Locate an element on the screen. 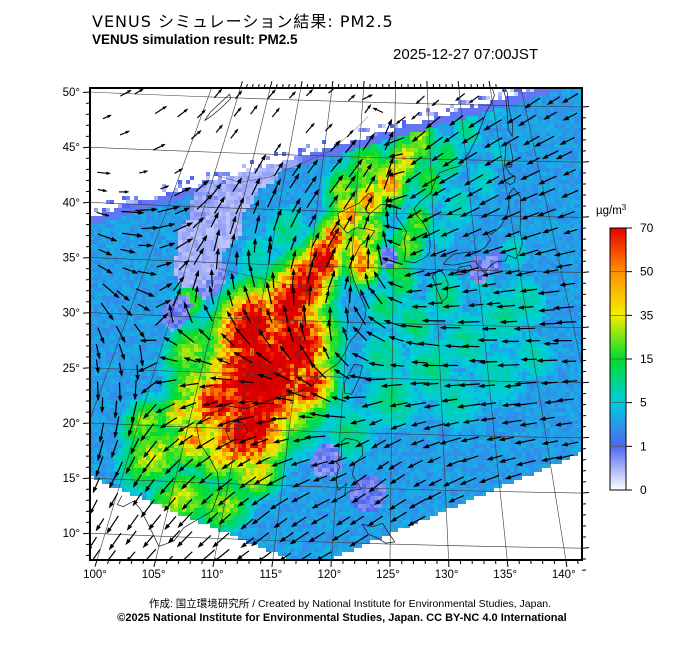 The width and height of the screenshot is (700, 649). lon-tick-label: 105° is located at coordinates (154, 575).